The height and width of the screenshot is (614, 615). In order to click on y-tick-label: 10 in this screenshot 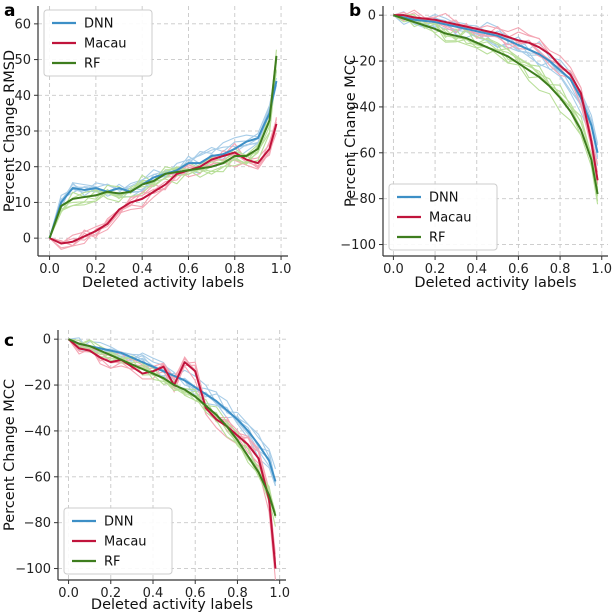, I will do `click(22, 203)`.